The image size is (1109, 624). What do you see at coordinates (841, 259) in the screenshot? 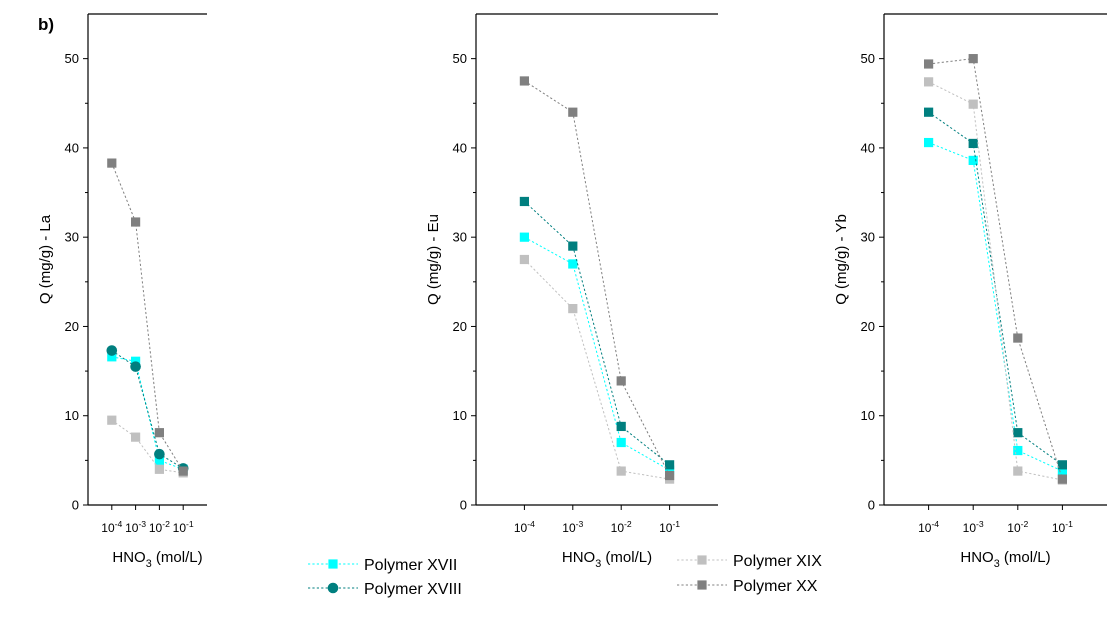
I see `y-axis-label: Q (mg/g) - Yb` at bounding box center [841, 259].